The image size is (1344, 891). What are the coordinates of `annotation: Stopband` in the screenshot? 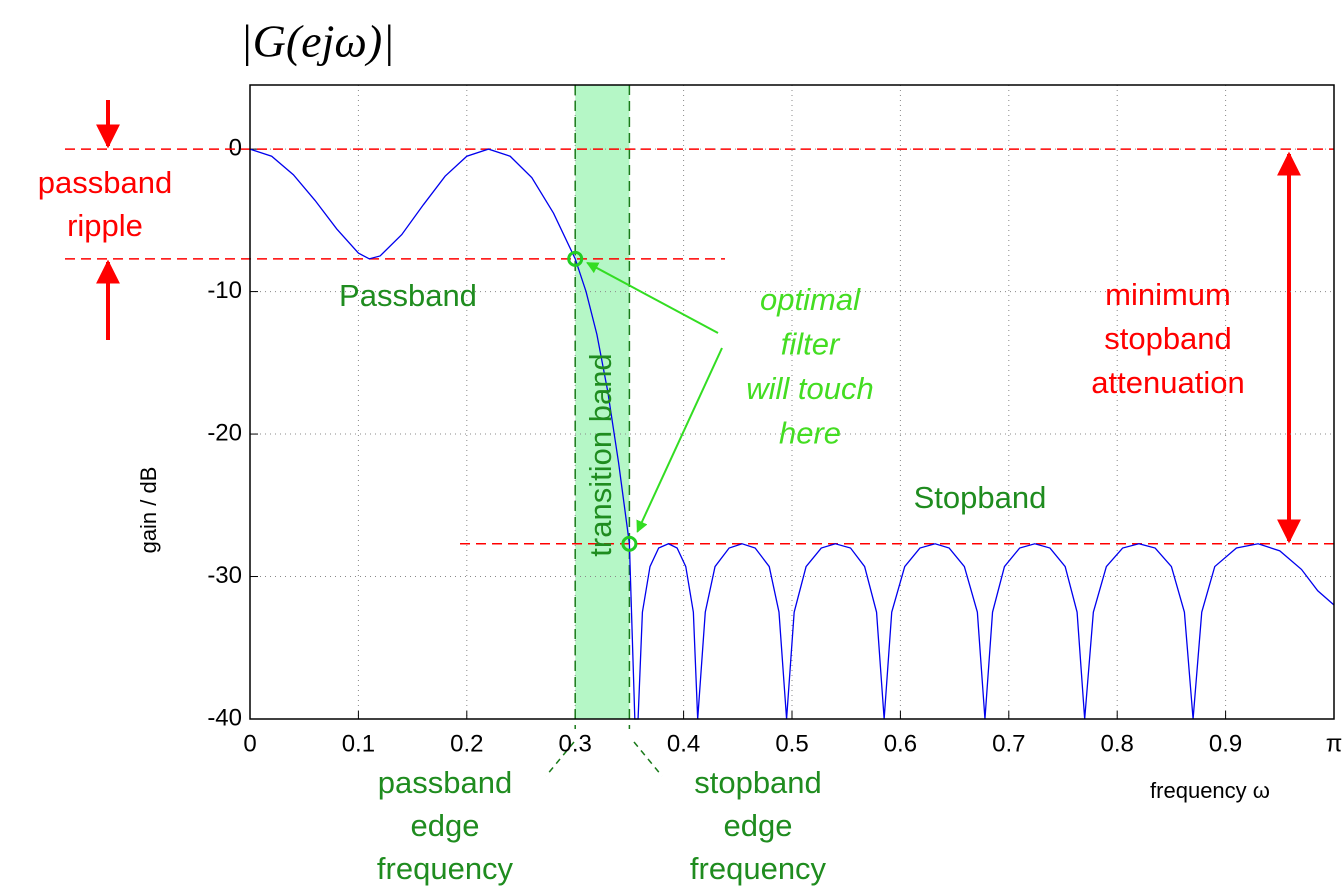 It's located at (980, 497).